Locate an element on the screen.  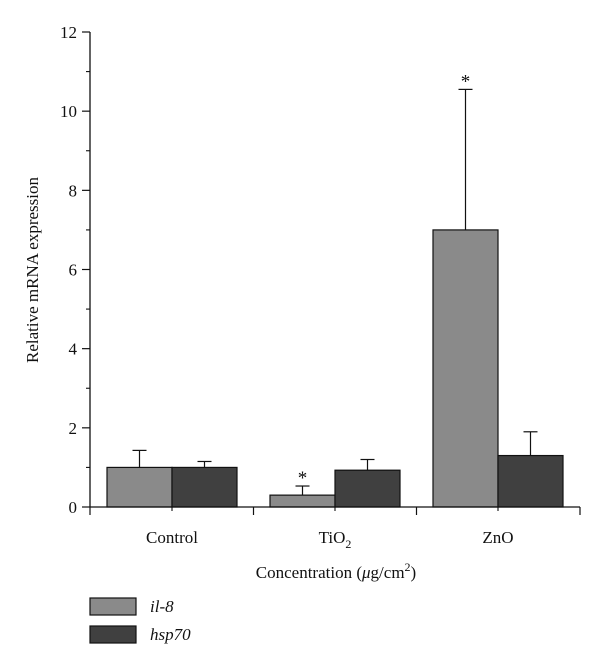
legend: il-8 hsp70 is located at coordinates (140, 620).